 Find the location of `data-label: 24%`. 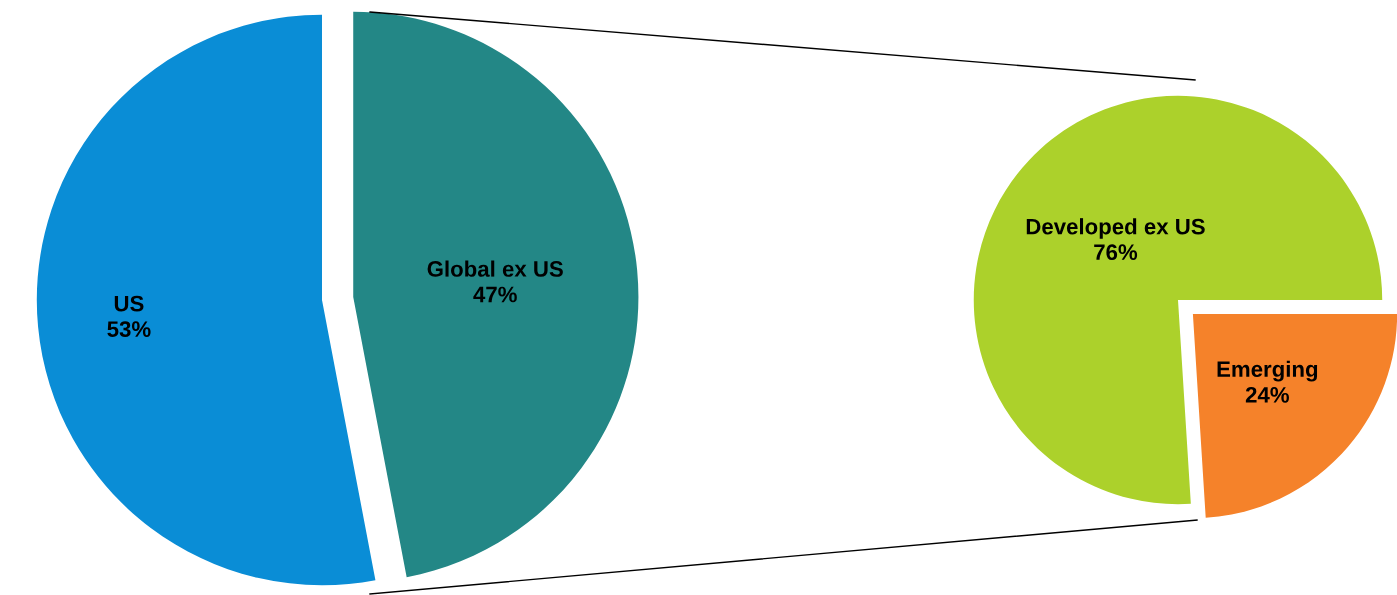

data-label: 24% is located at coordinates (1267, 394).